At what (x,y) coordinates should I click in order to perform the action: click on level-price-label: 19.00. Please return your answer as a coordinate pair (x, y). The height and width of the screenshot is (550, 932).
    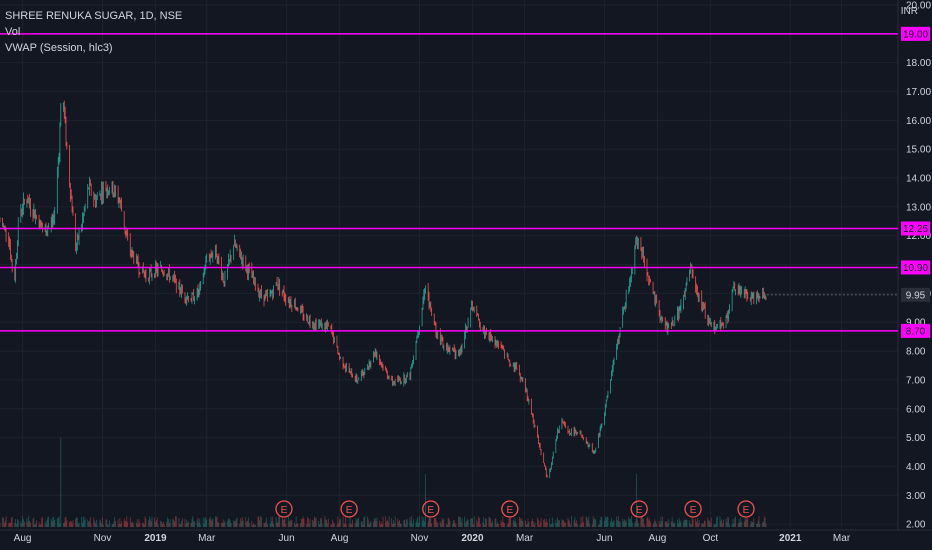
    Looking at the image, I should click on (915, 34).